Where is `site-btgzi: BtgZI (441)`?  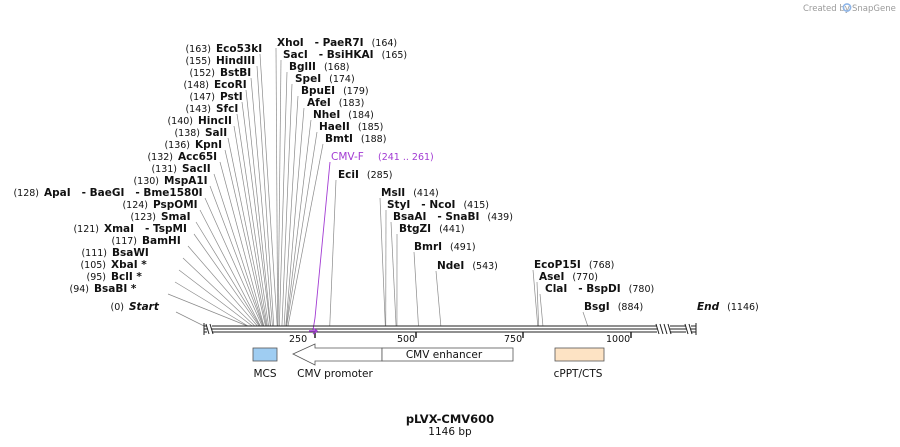 site-btgzi: BtgZI (441) is located at coordinates (432, 229).